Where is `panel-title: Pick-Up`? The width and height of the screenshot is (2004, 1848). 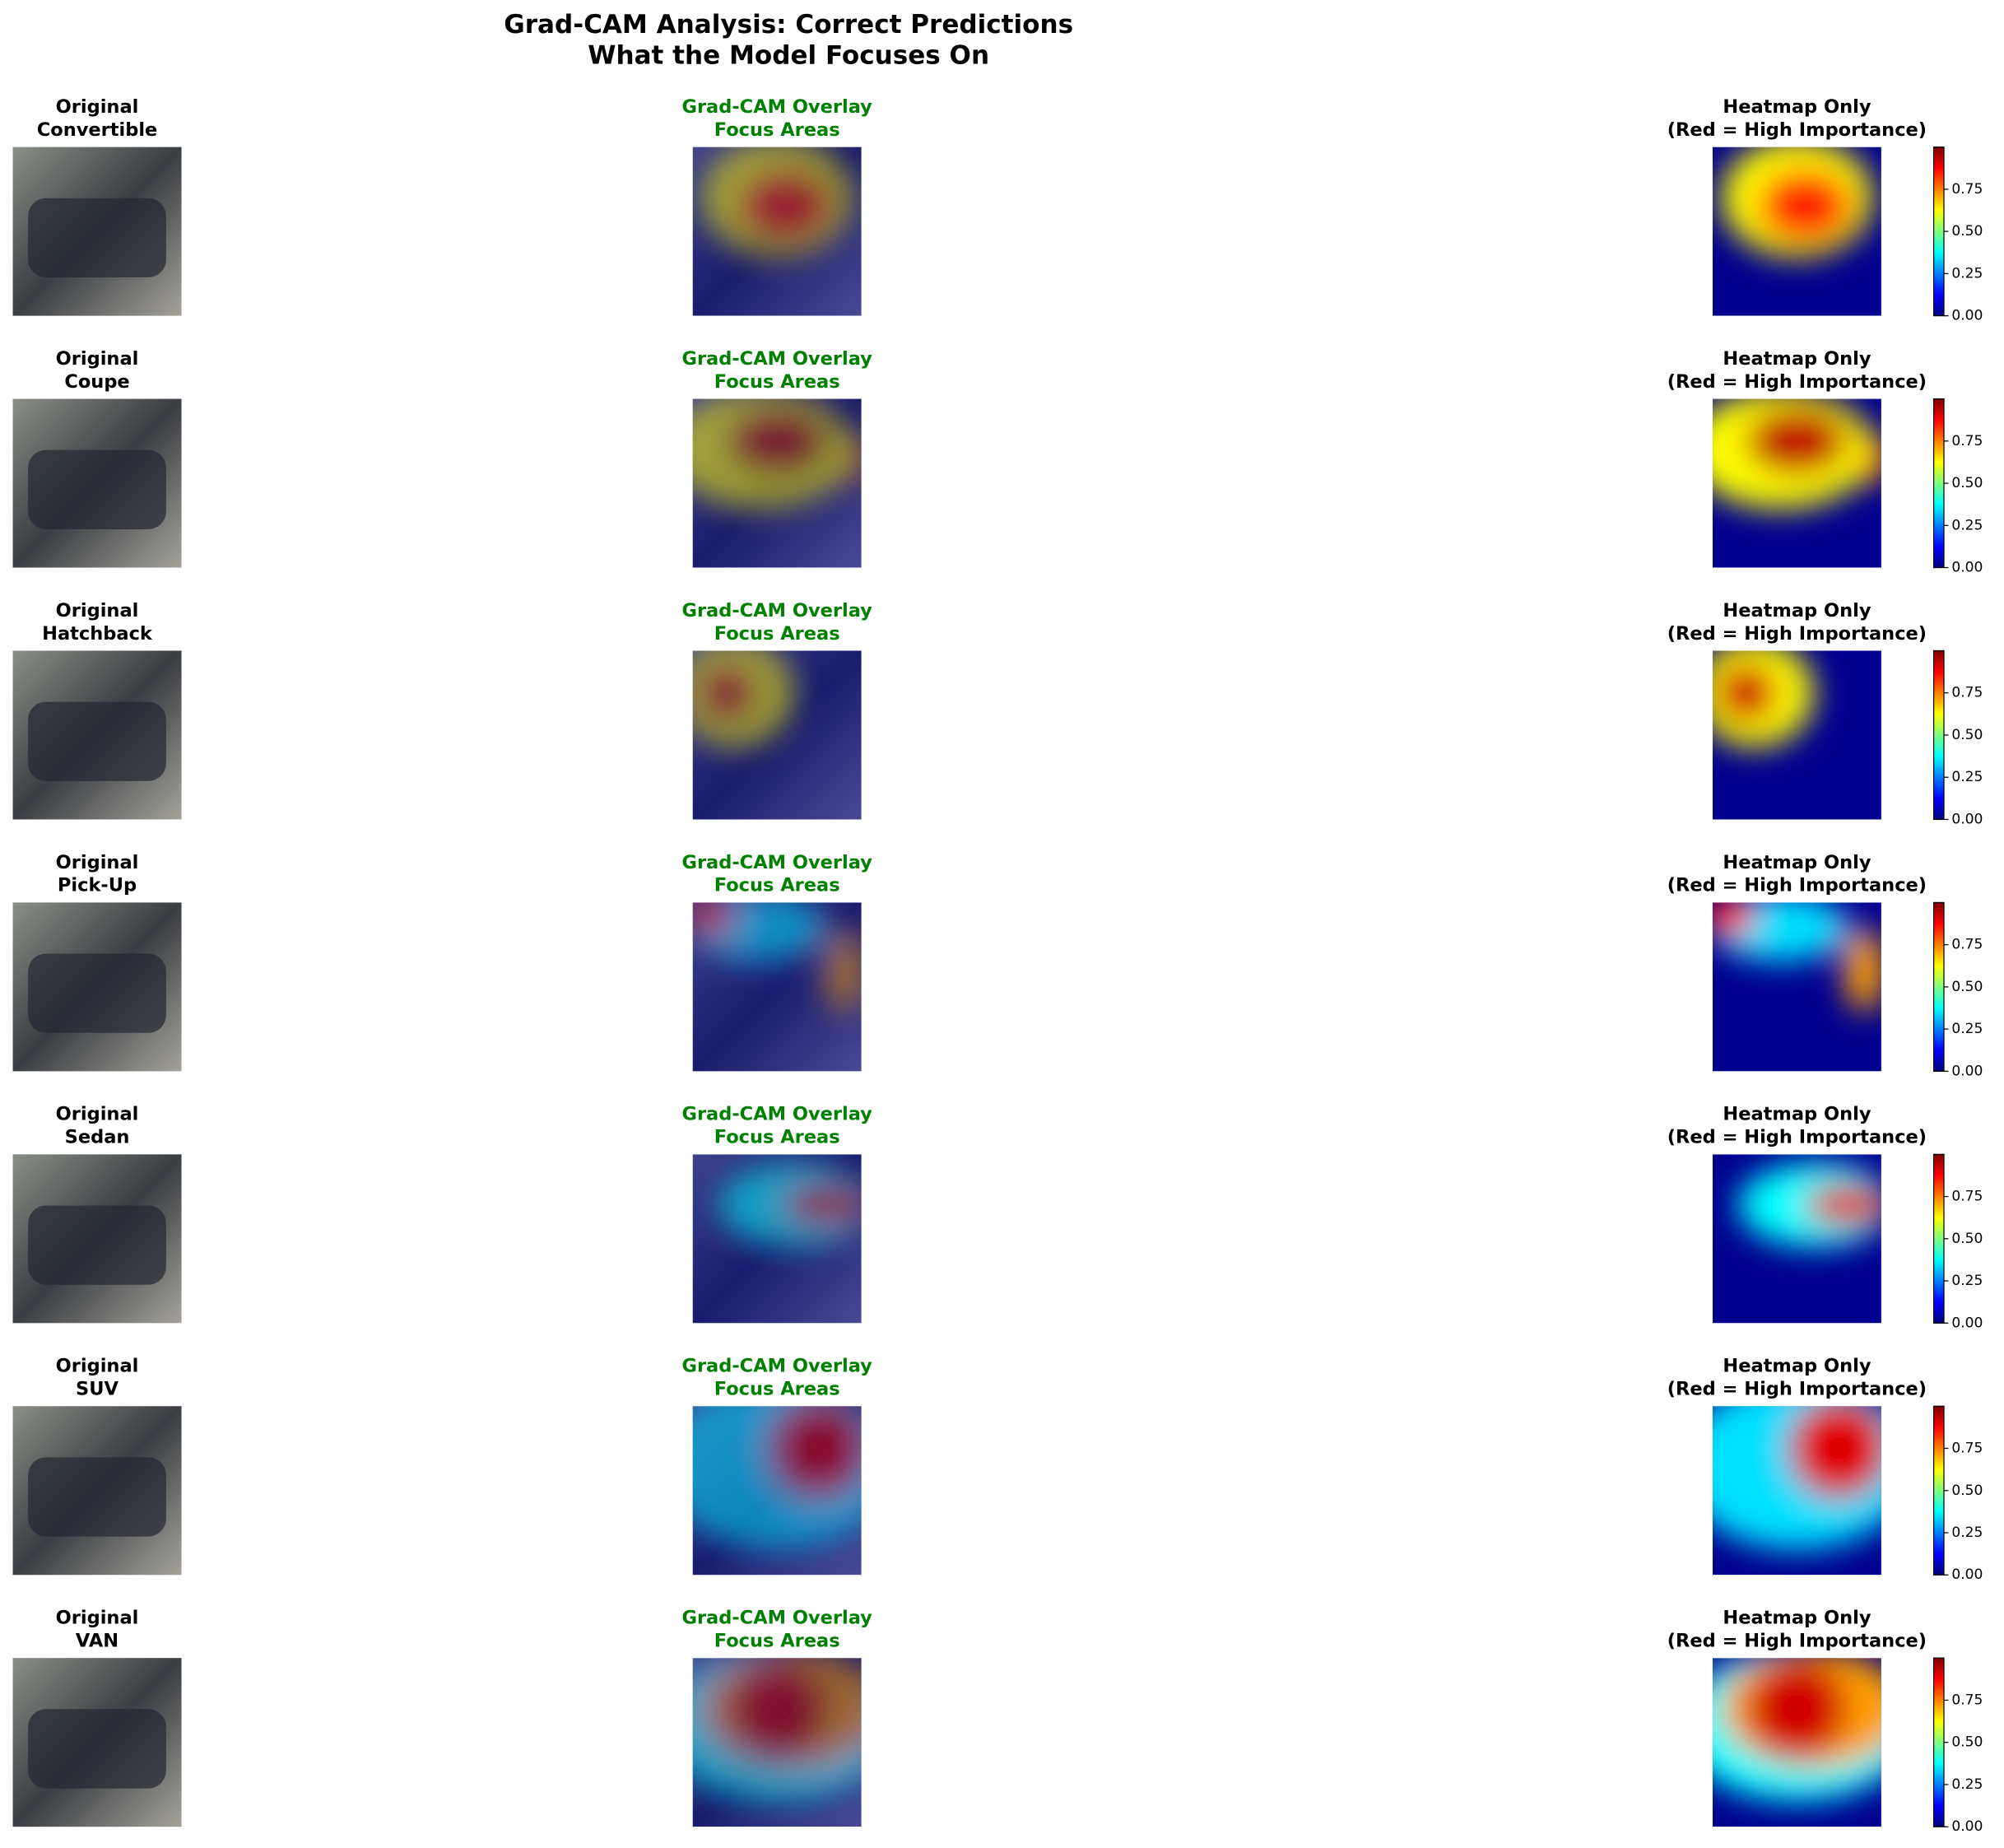
panel-title: Pick-Up is located at coordinates (97, 886).